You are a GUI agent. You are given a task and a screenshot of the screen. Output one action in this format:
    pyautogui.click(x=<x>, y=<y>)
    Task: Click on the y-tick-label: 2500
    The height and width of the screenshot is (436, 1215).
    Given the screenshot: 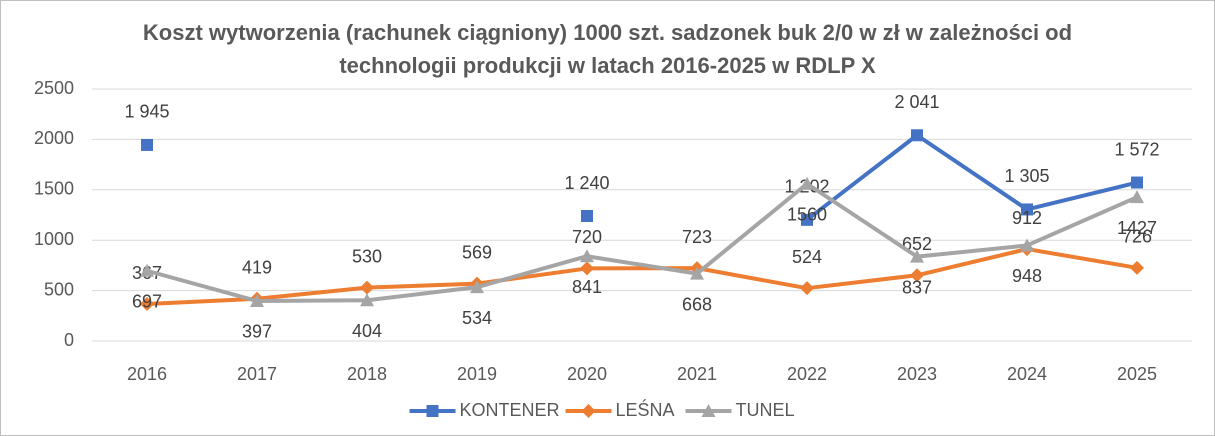 What is the action you would take?
    pyautogui.click(x=54, y=88)
    